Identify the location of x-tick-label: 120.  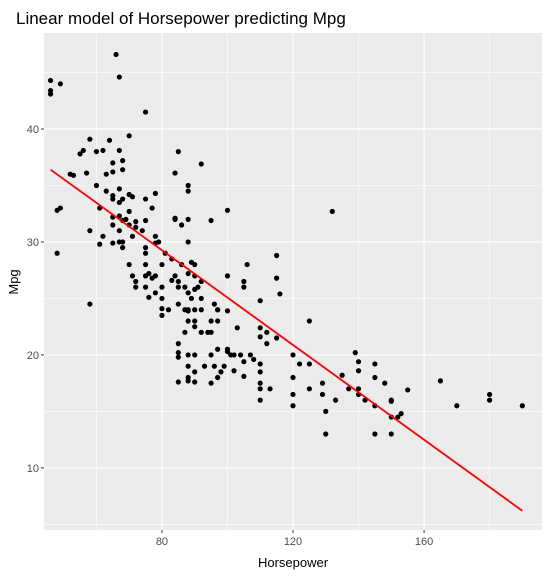
(293, 542).